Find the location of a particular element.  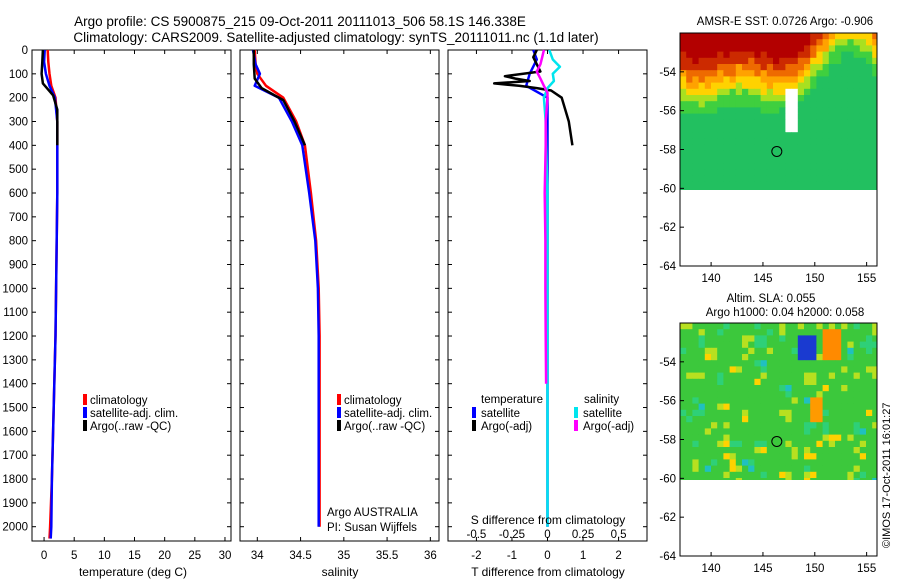

depth-tick-label: 200 is located at coordinates (18, 99).